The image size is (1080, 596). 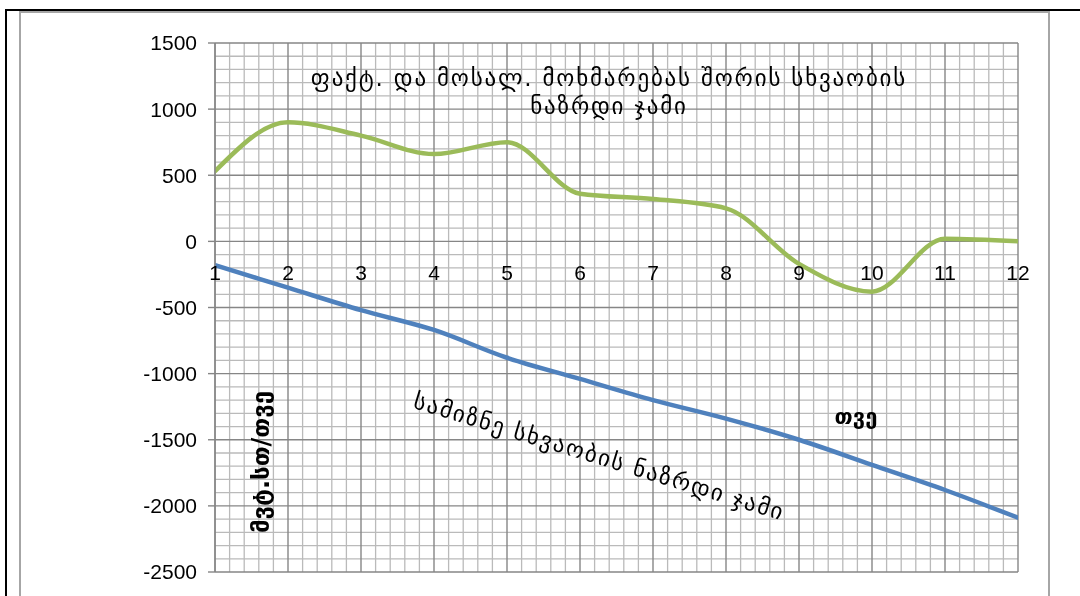 I want to click on x-tick-label: 4, so click(x=434, y=273).